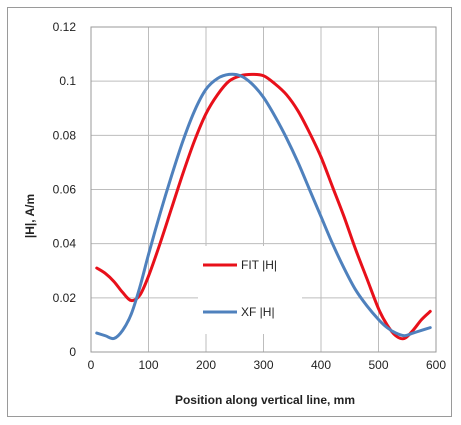 The width and height of the screenshot is (461, 425). What do you see at coordinates (258, 312) in the screenshot?
I see `legend-label-xf: XF |H|` at bounding box center [258, 312].